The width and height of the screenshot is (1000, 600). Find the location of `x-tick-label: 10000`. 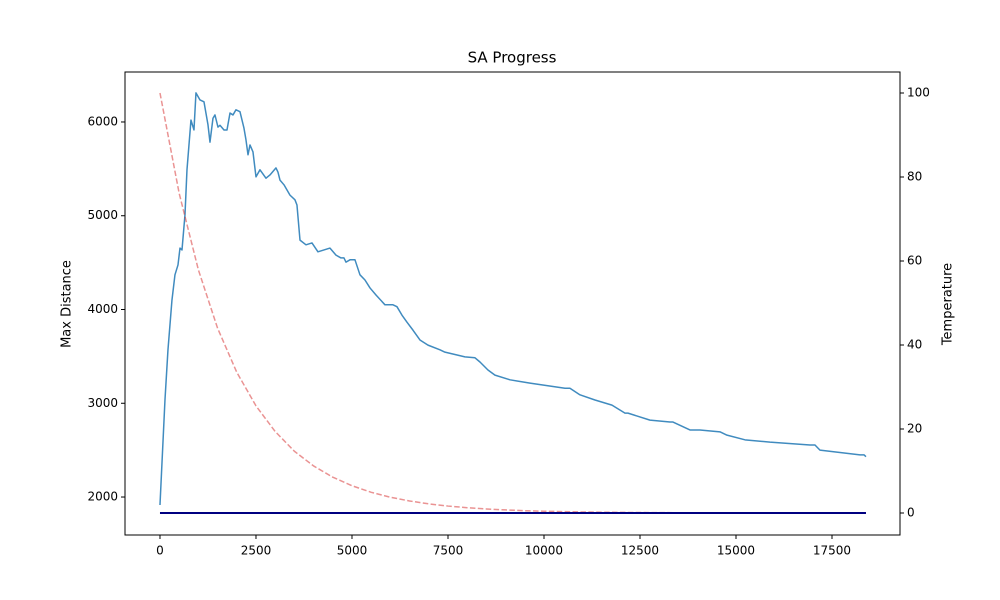

x-tick-label: 10000 is located at coordinates (544, 551).